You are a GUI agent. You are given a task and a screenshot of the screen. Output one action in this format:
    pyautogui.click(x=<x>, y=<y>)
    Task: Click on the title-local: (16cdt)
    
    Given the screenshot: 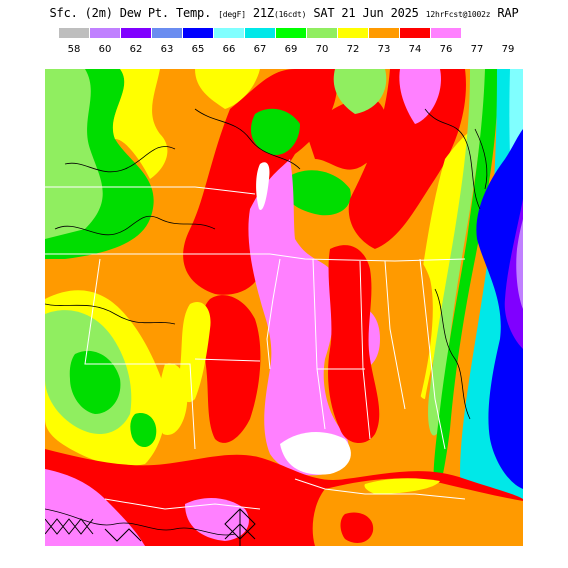 What is the action you would take?
    pyautogui.click(x=290, y=14)
    